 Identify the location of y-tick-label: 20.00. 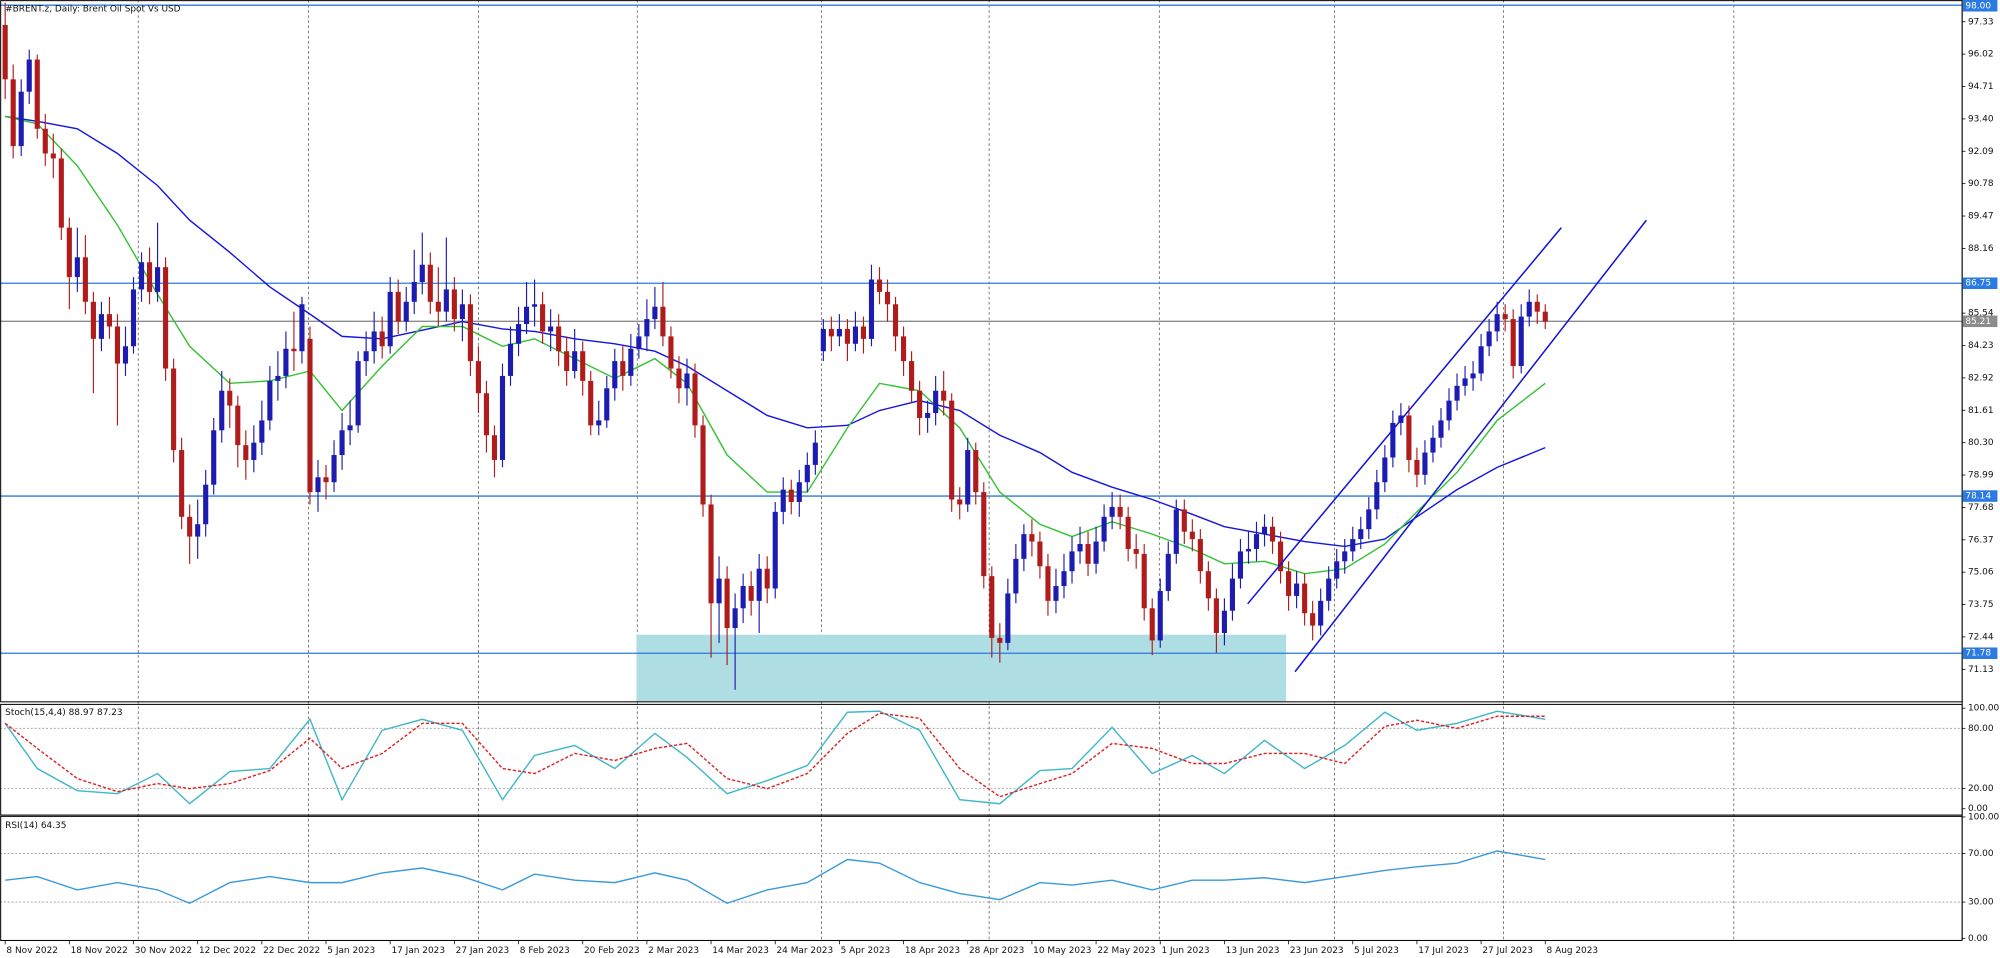
(1981, 789).